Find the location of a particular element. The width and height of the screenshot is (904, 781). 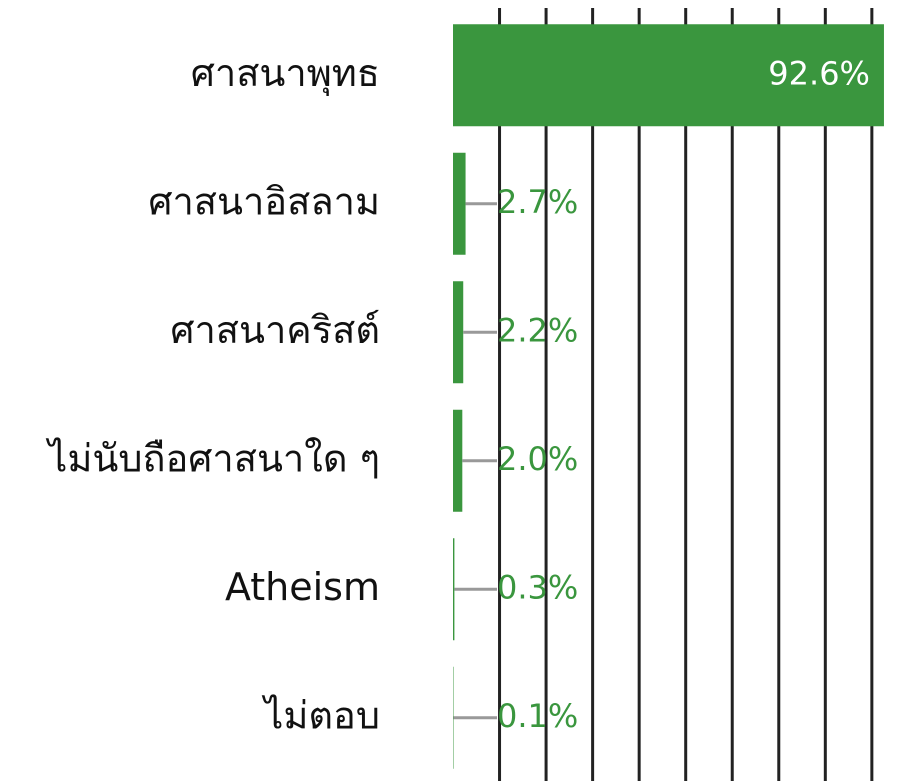

category-label: ไม่นับถือศาสนาใด ๆ is located at coordinates (212, 458).